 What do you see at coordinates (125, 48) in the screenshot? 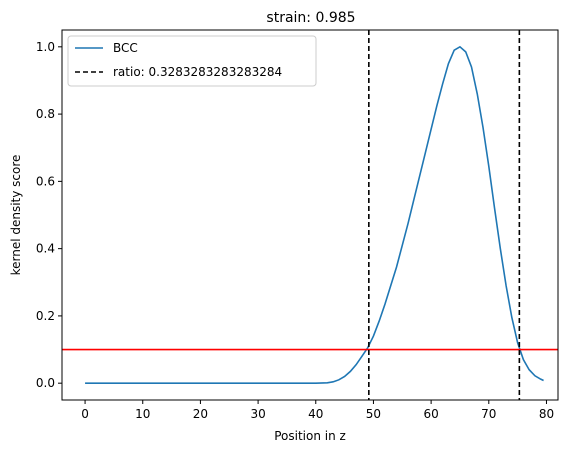
I see `legend-label-bcc: BCC` at bounding box center [125, 48].